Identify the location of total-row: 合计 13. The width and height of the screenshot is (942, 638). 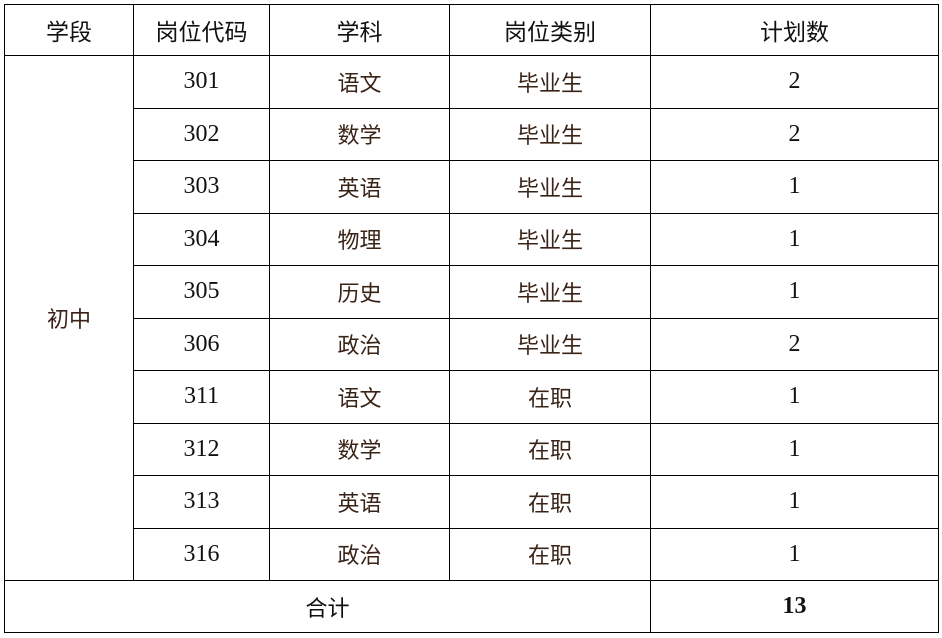
(471, 606).